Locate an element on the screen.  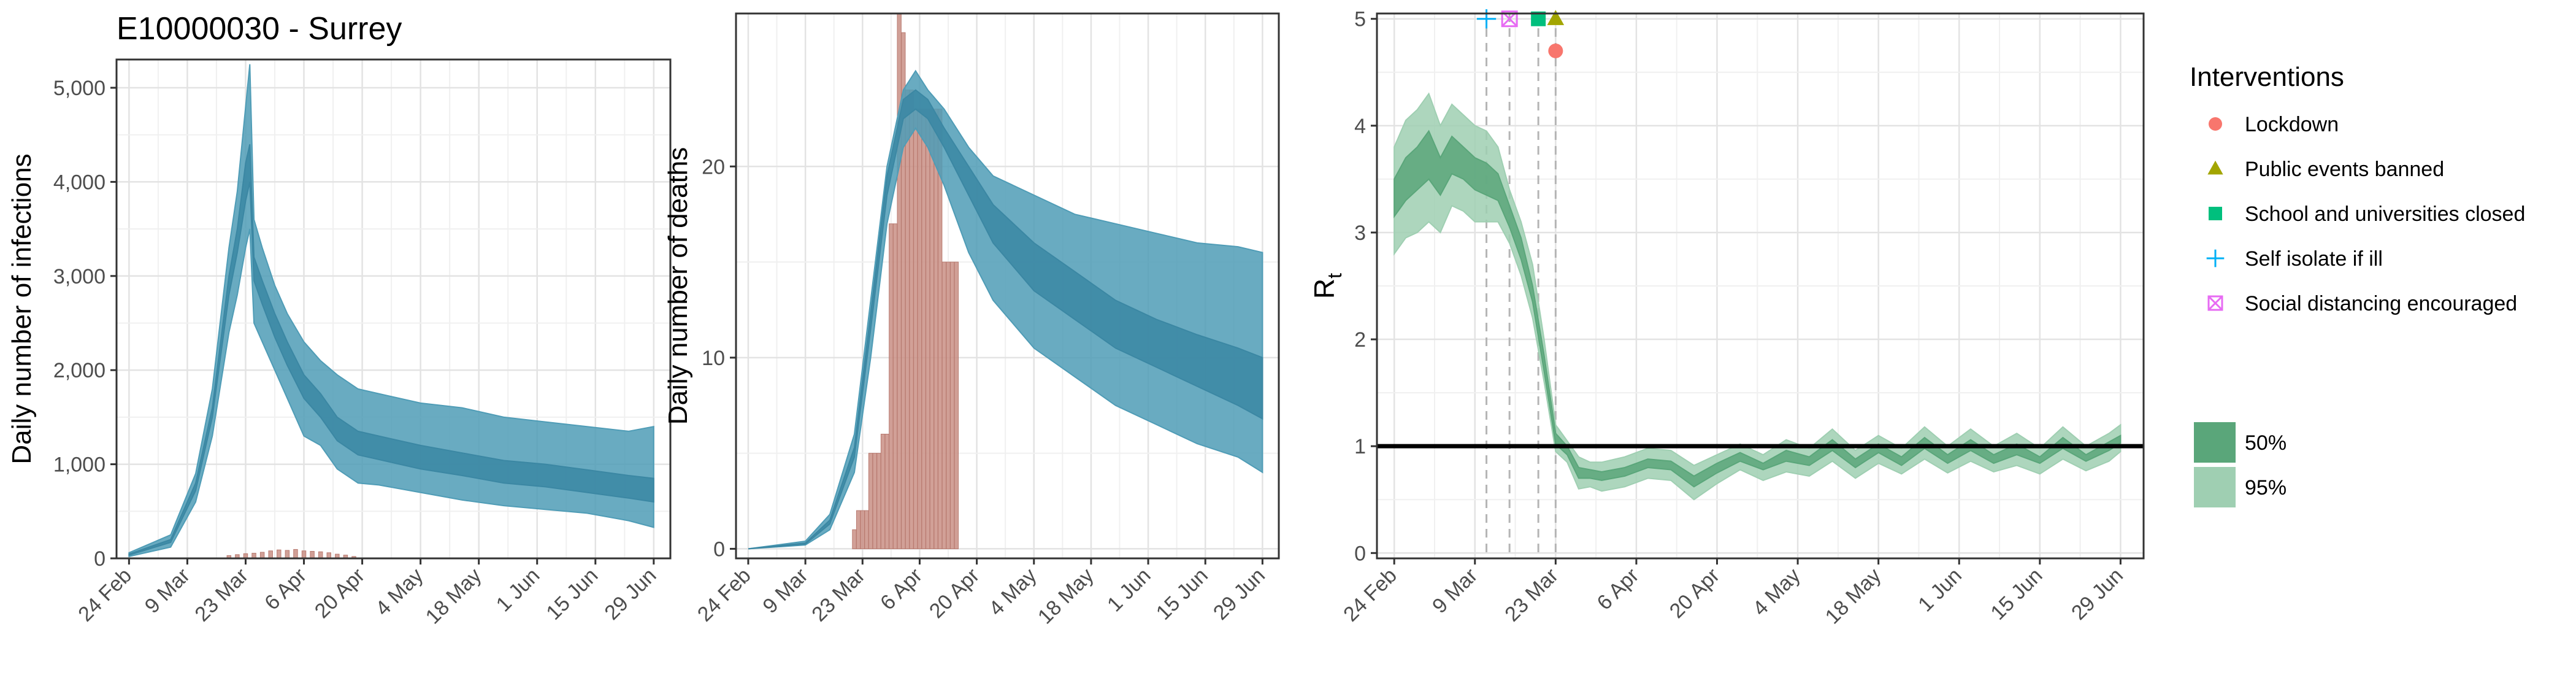
legend-ci-label: 95% is located at coordinates (2266, 487).